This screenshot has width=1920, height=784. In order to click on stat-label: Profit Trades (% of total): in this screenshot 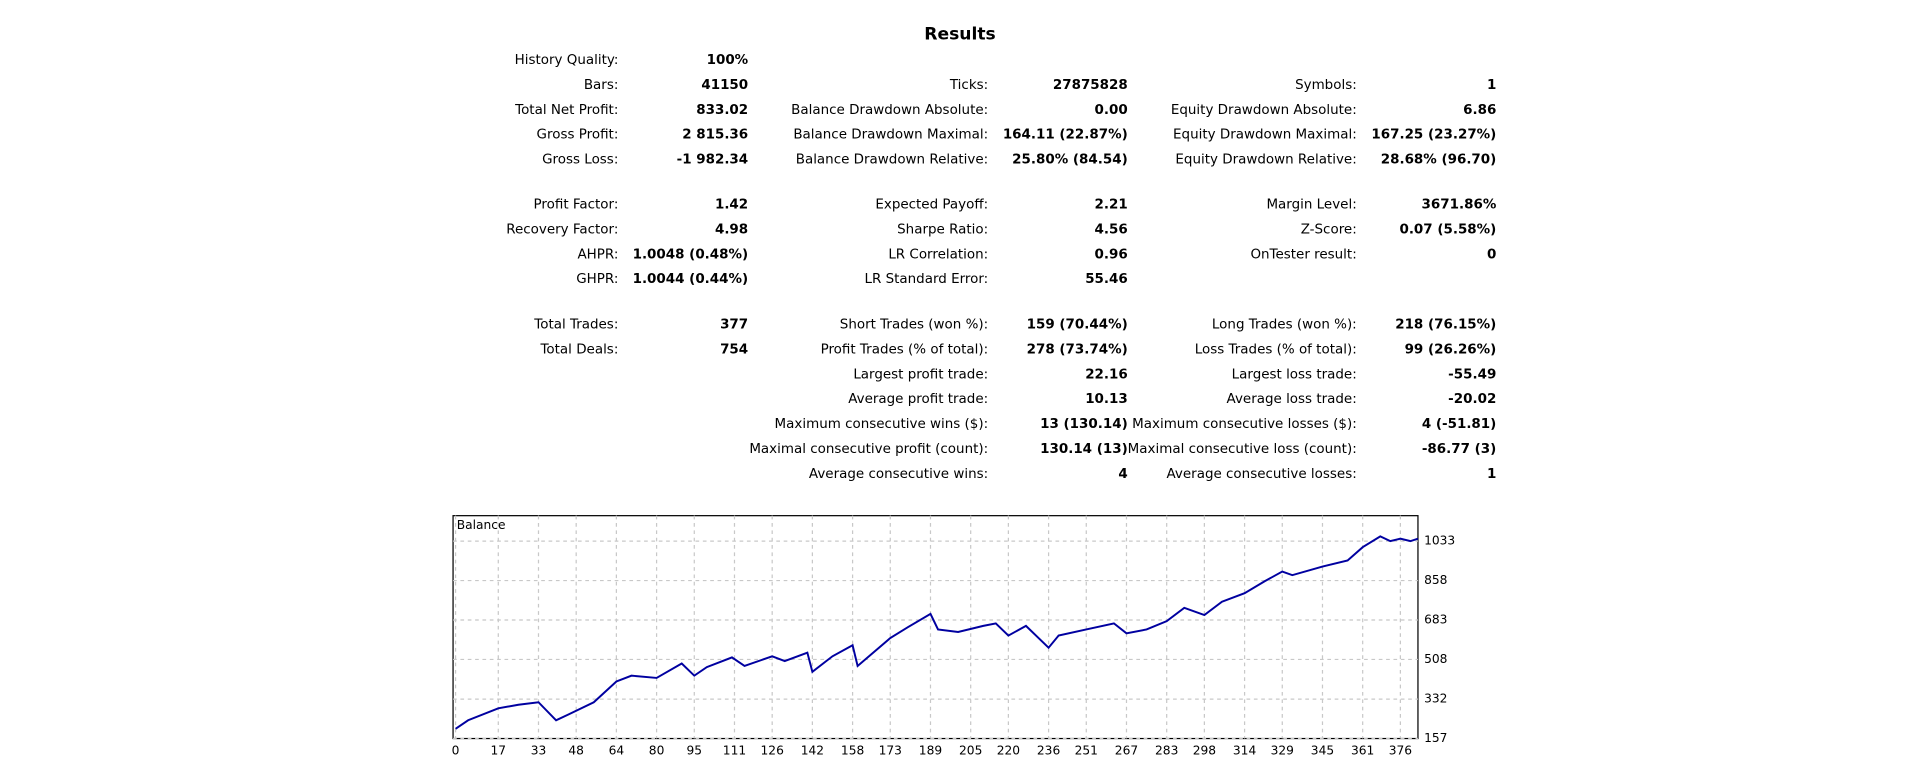, I will do `click(905, 350)`.